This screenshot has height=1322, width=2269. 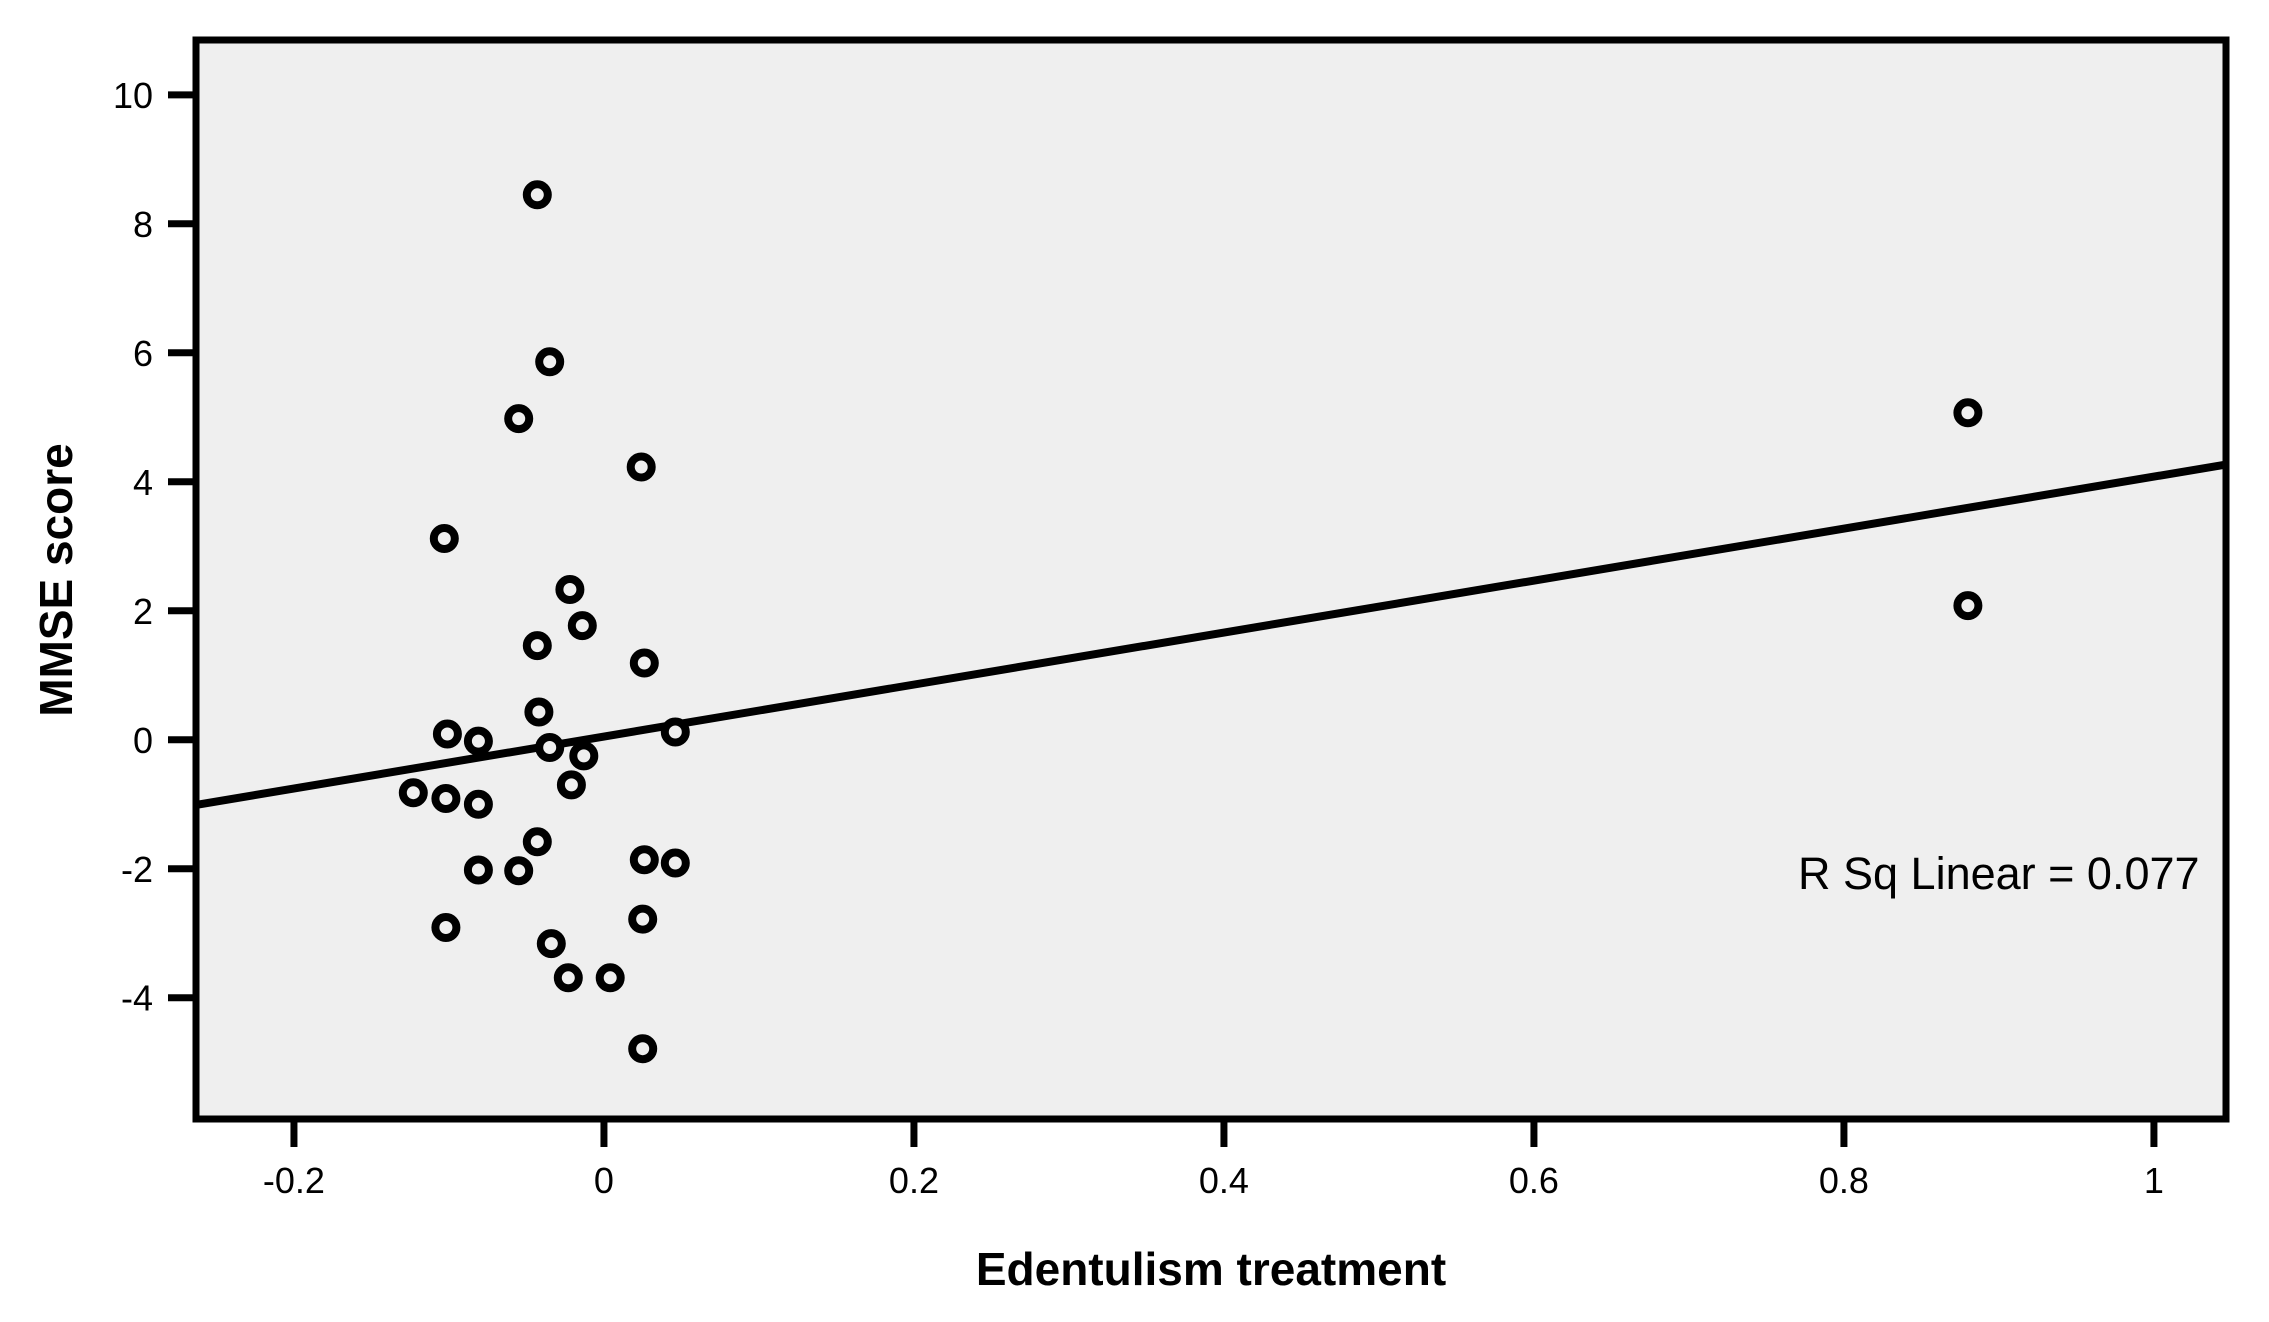 I want to click on y-tick-label: -4, so click(x=137, y=998).